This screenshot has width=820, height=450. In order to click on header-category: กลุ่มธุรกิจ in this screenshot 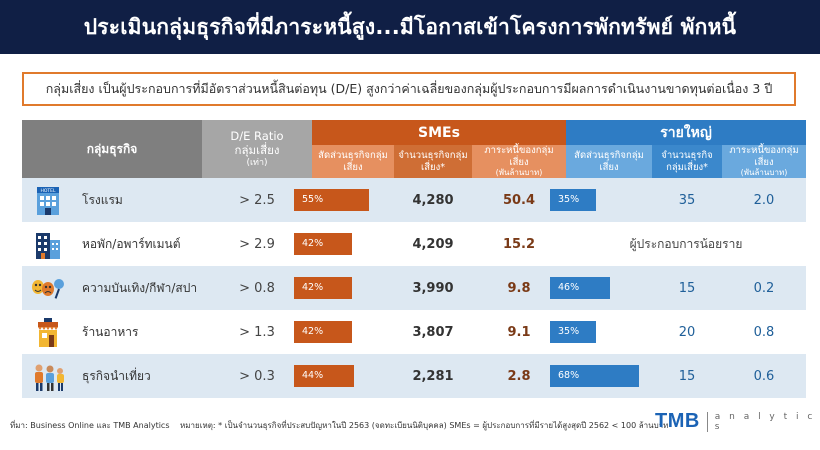, I will do `click(112, 149)`.